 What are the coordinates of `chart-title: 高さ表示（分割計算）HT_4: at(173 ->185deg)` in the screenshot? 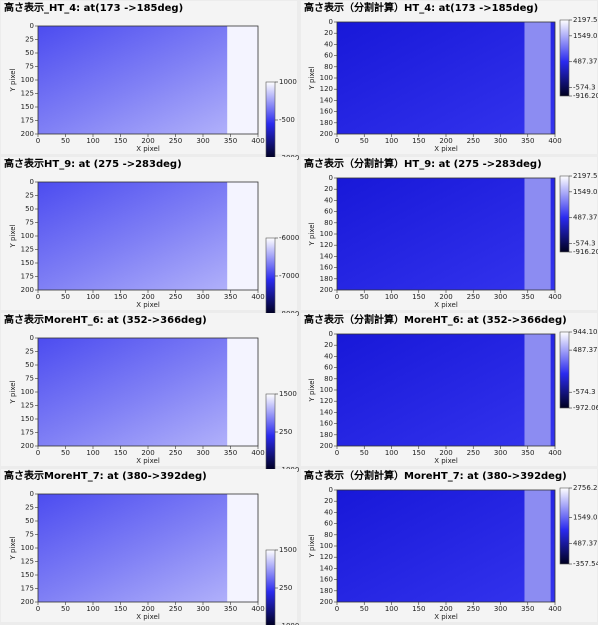 It's located at (421, 7).